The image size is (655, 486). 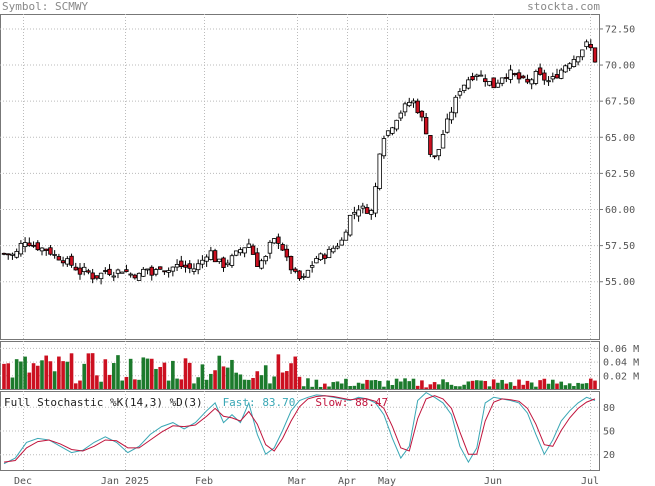 What do you see at coordinates (620, 282) in the screenshot?
I see `price-tick-label: 55.00` at bounding box center [620, 282].